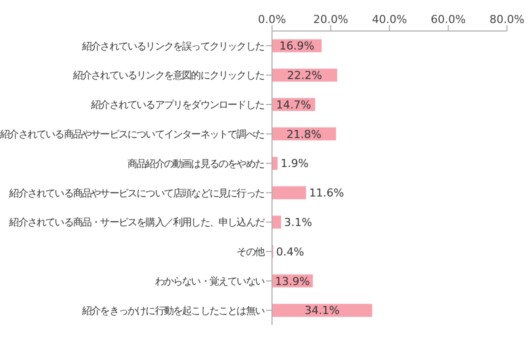  Describe the element at coordinates (330, 19) in the screenshot. I see `x-tick-label: 20.0%` at that location.